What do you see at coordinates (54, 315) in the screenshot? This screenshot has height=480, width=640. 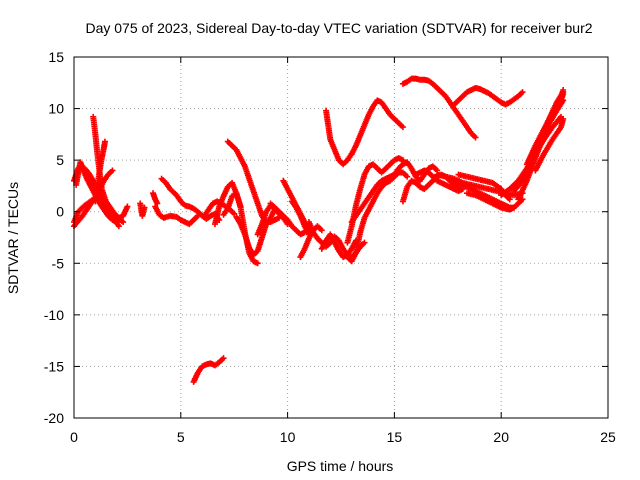 I see `y-tick-label: -10` at bounding box center [54, 315].